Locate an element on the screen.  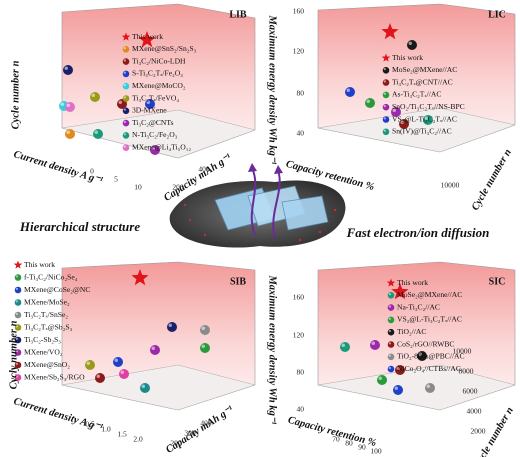
diffusion-arrow is located at coordinates (253, 201).